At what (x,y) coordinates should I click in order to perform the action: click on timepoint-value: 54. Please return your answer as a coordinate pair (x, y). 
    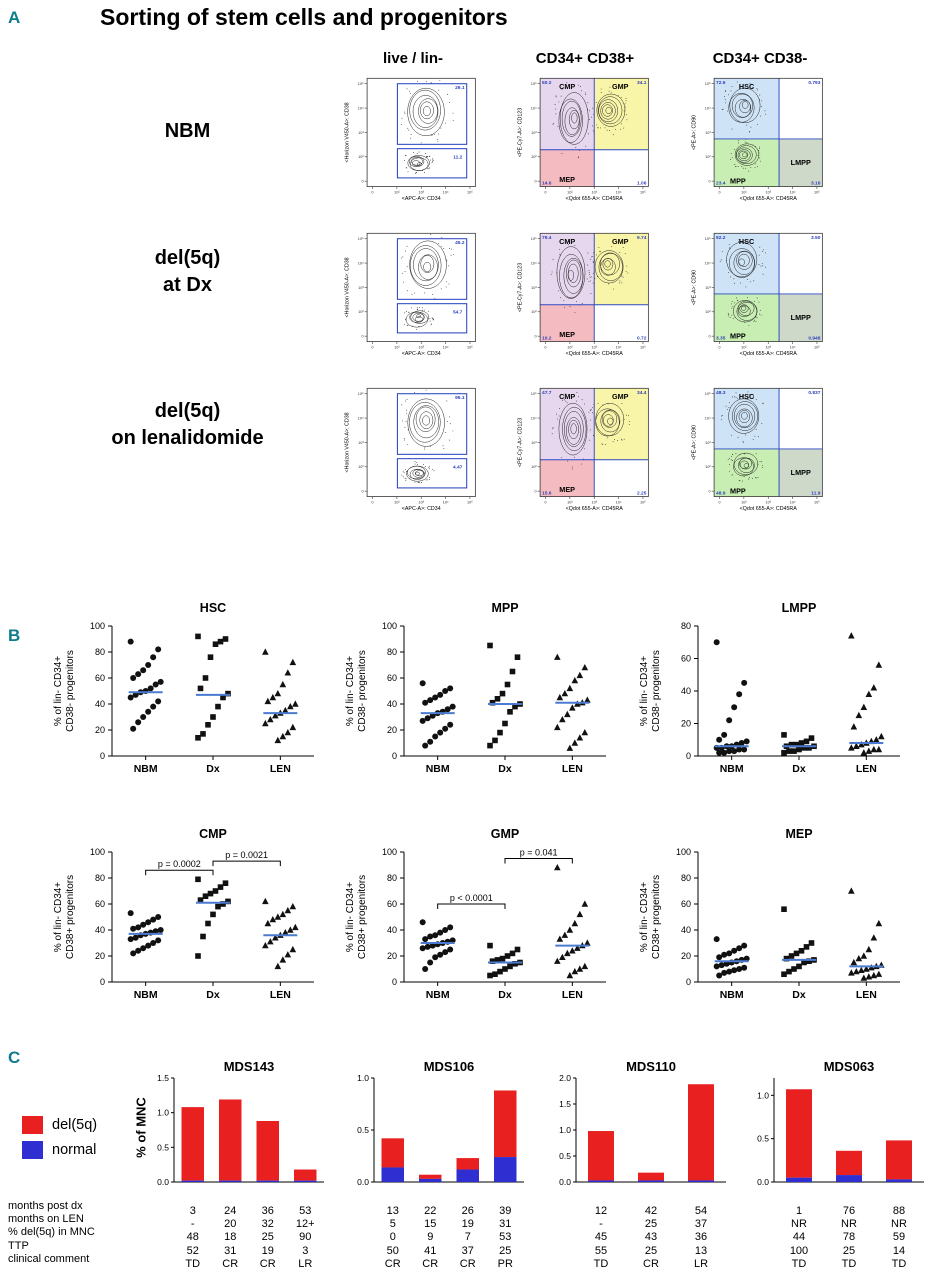
    Looking at the image, I should click on (701, 1211).